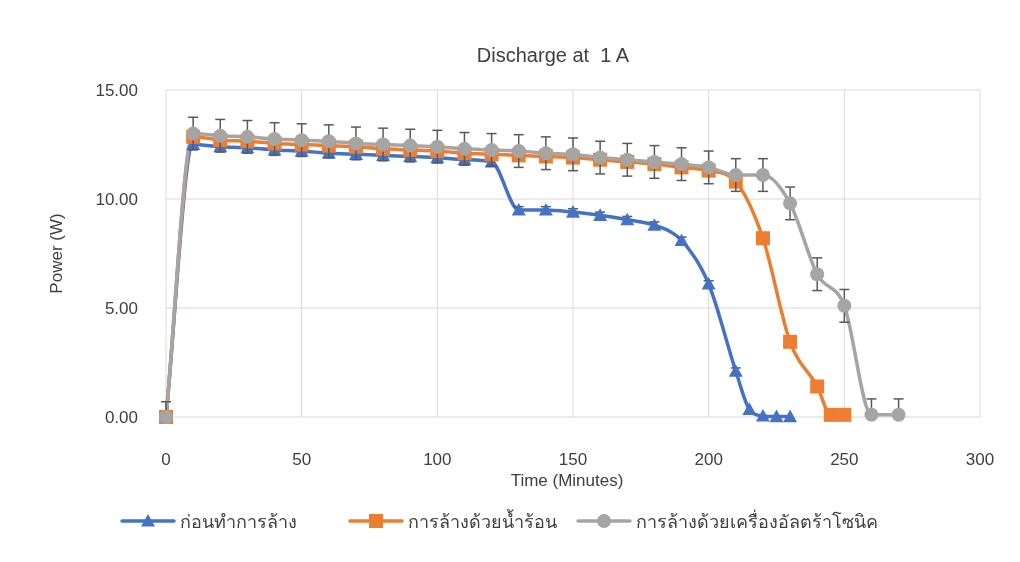 The height and width of the screenshot is (562, 1020). Describe the element at coordinates (567, 480) in the screenshot. I see `x-axis-title: Time (Minutes)` at that location.